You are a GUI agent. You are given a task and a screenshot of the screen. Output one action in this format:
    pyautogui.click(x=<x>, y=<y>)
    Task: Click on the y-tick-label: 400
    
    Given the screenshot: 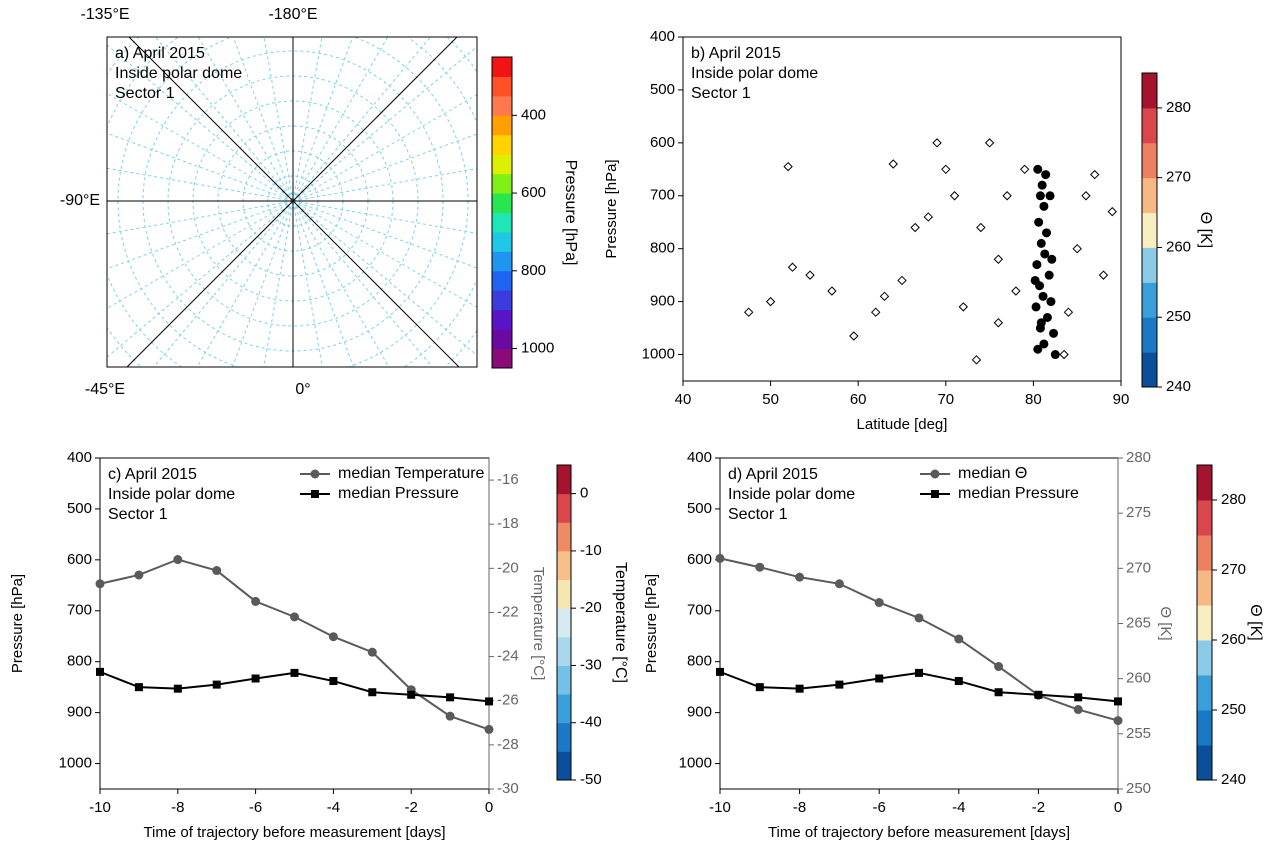 What is the action you would take?
    pyautogui.click(x=662, y=36)
    